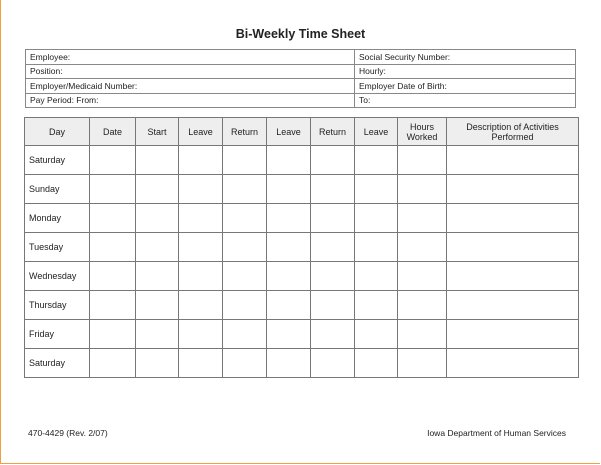 This screenshot has width=601, height=465. Describe the element at coordinates (57, 160) in the screenshot. I see `day-label: Saturday` at that location.